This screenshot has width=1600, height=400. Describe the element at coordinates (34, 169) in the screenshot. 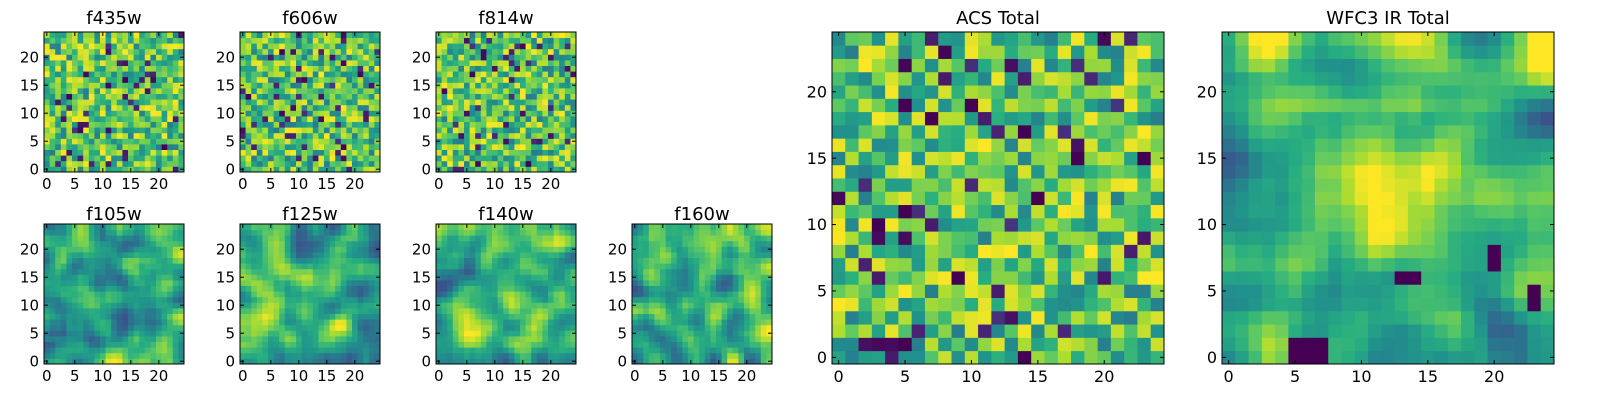

I see `y-tick-label: 0` at that location.